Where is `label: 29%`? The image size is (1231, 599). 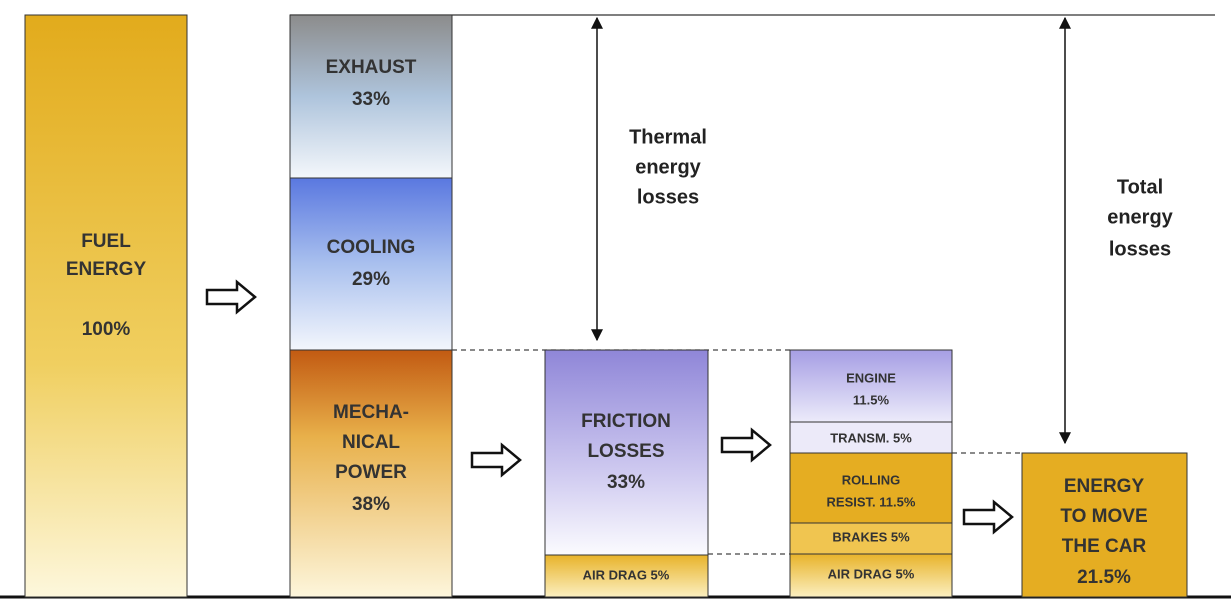
label: 29% is located at coordinates (371, 279).